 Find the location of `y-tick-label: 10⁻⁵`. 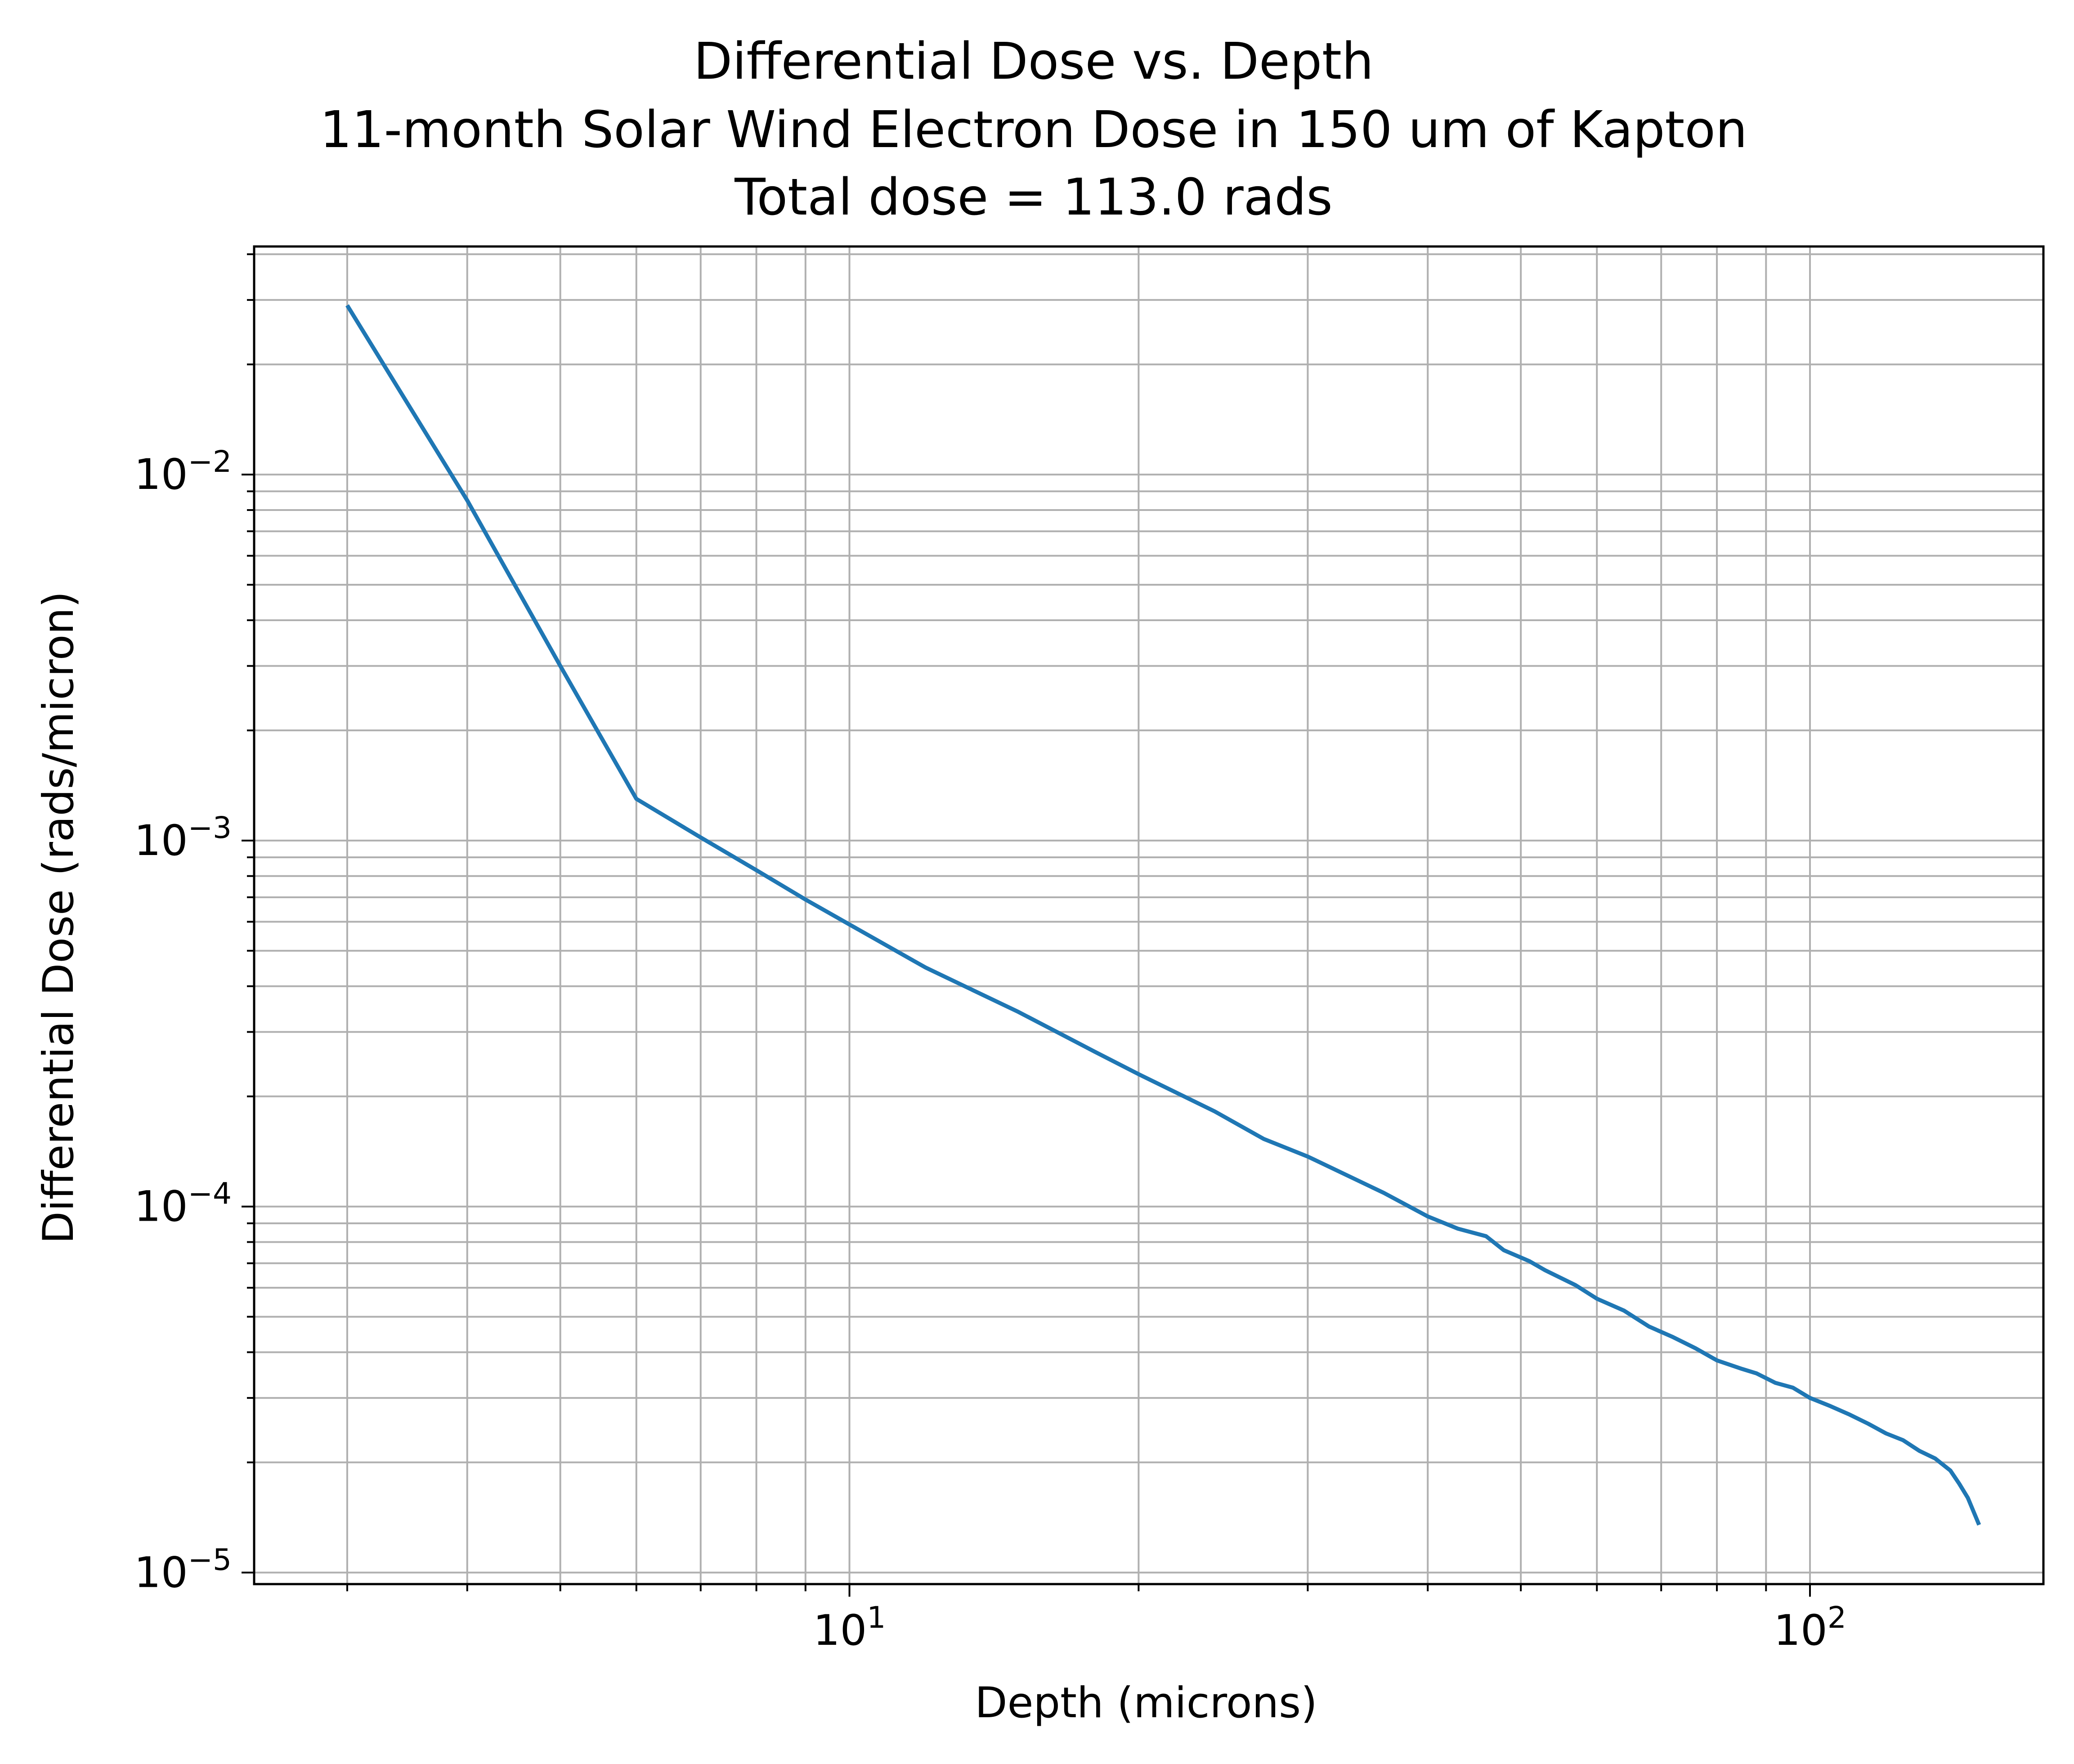

y-tick-label: 10⁻⁵ is located at coordinates (183, 1569).